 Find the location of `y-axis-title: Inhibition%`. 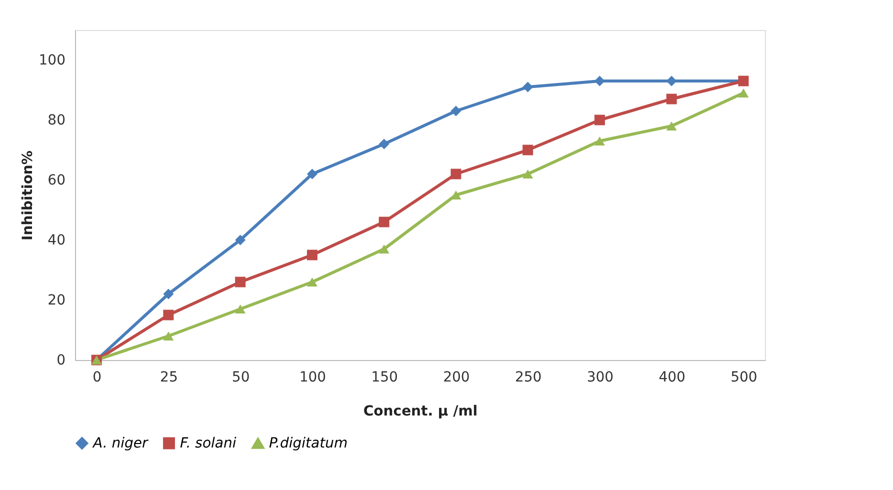

y-axis-title: Inhibition% is located at coordinates (28, 195).